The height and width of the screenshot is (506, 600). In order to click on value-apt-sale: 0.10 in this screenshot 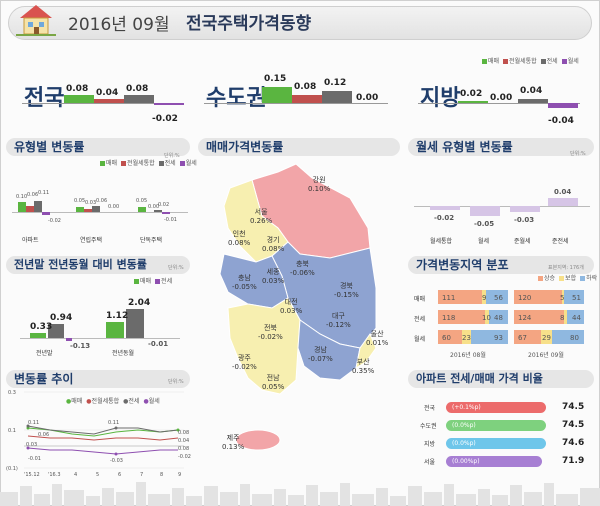, I will do `click(22, 197)`.